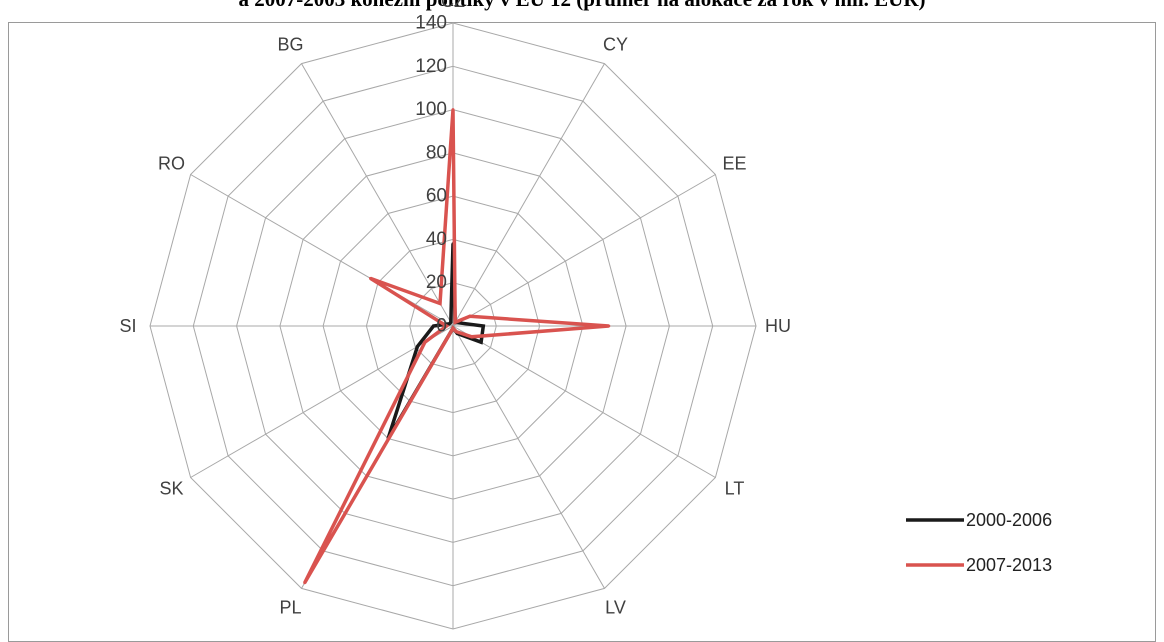  I want to click on axis-spoke-cy, so click(528, 195).